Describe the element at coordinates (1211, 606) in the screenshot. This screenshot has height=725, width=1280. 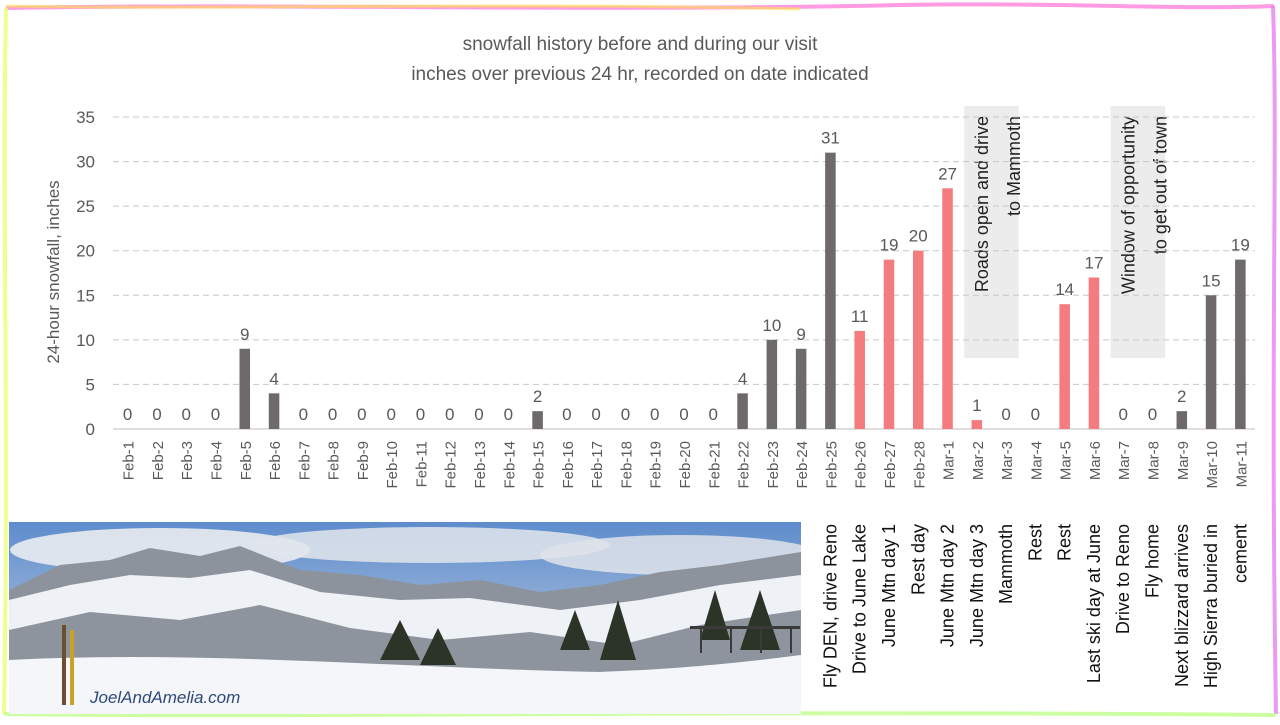
I see `itinerary-label: High Sierra buried in` at that location.